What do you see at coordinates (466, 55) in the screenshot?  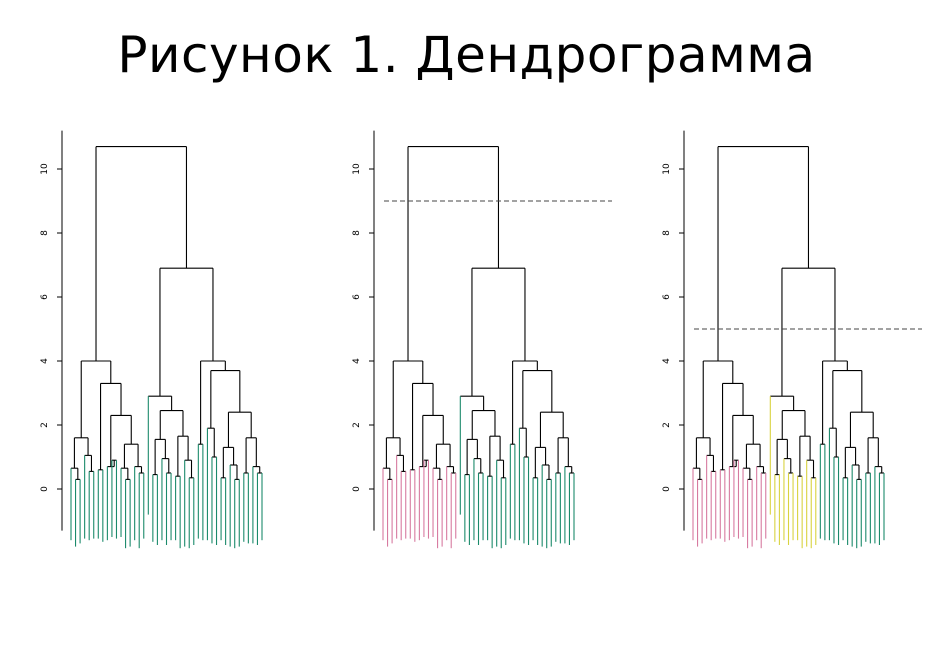 I see `page-title: Рисунок 1. Дендрограмма` at bounding box center [466, 55].